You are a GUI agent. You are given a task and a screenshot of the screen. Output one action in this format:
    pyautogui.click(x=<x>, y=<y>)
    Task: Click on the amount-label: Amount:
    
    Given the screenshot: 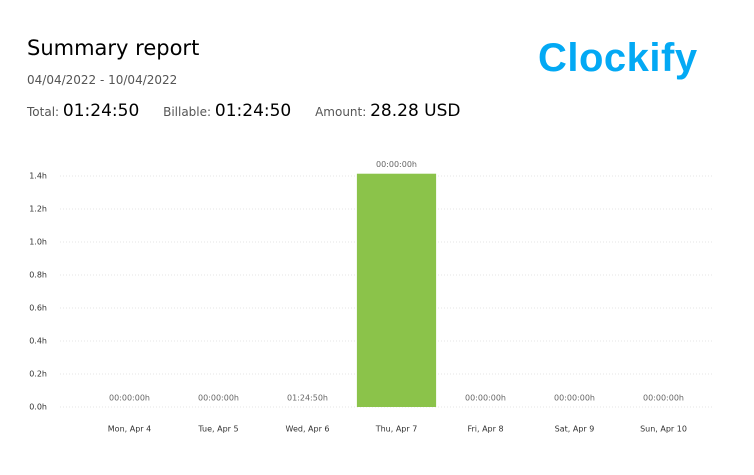 What is the action you would take?
    pyautogui.click(x=341, y=112)
    